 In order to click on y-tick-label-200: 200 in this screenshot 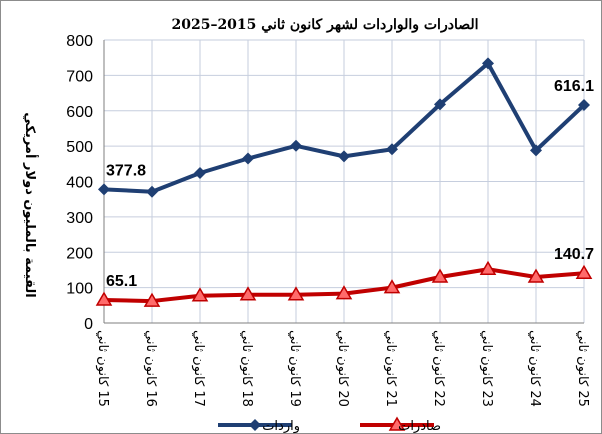, I will do `click(79, 253)`.